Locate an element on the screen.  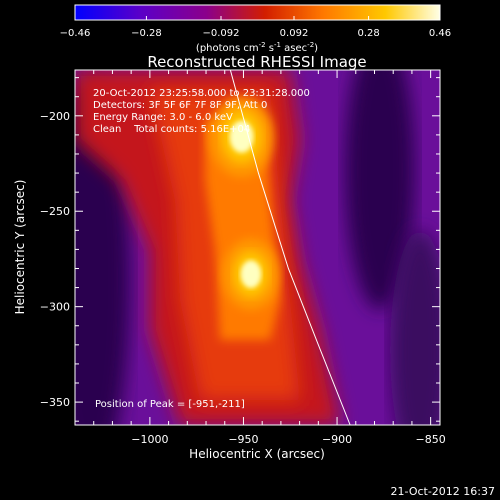
colorbar-unit: (photons cm-2 s-1 asec-2) is located at coordinates (257, 47).